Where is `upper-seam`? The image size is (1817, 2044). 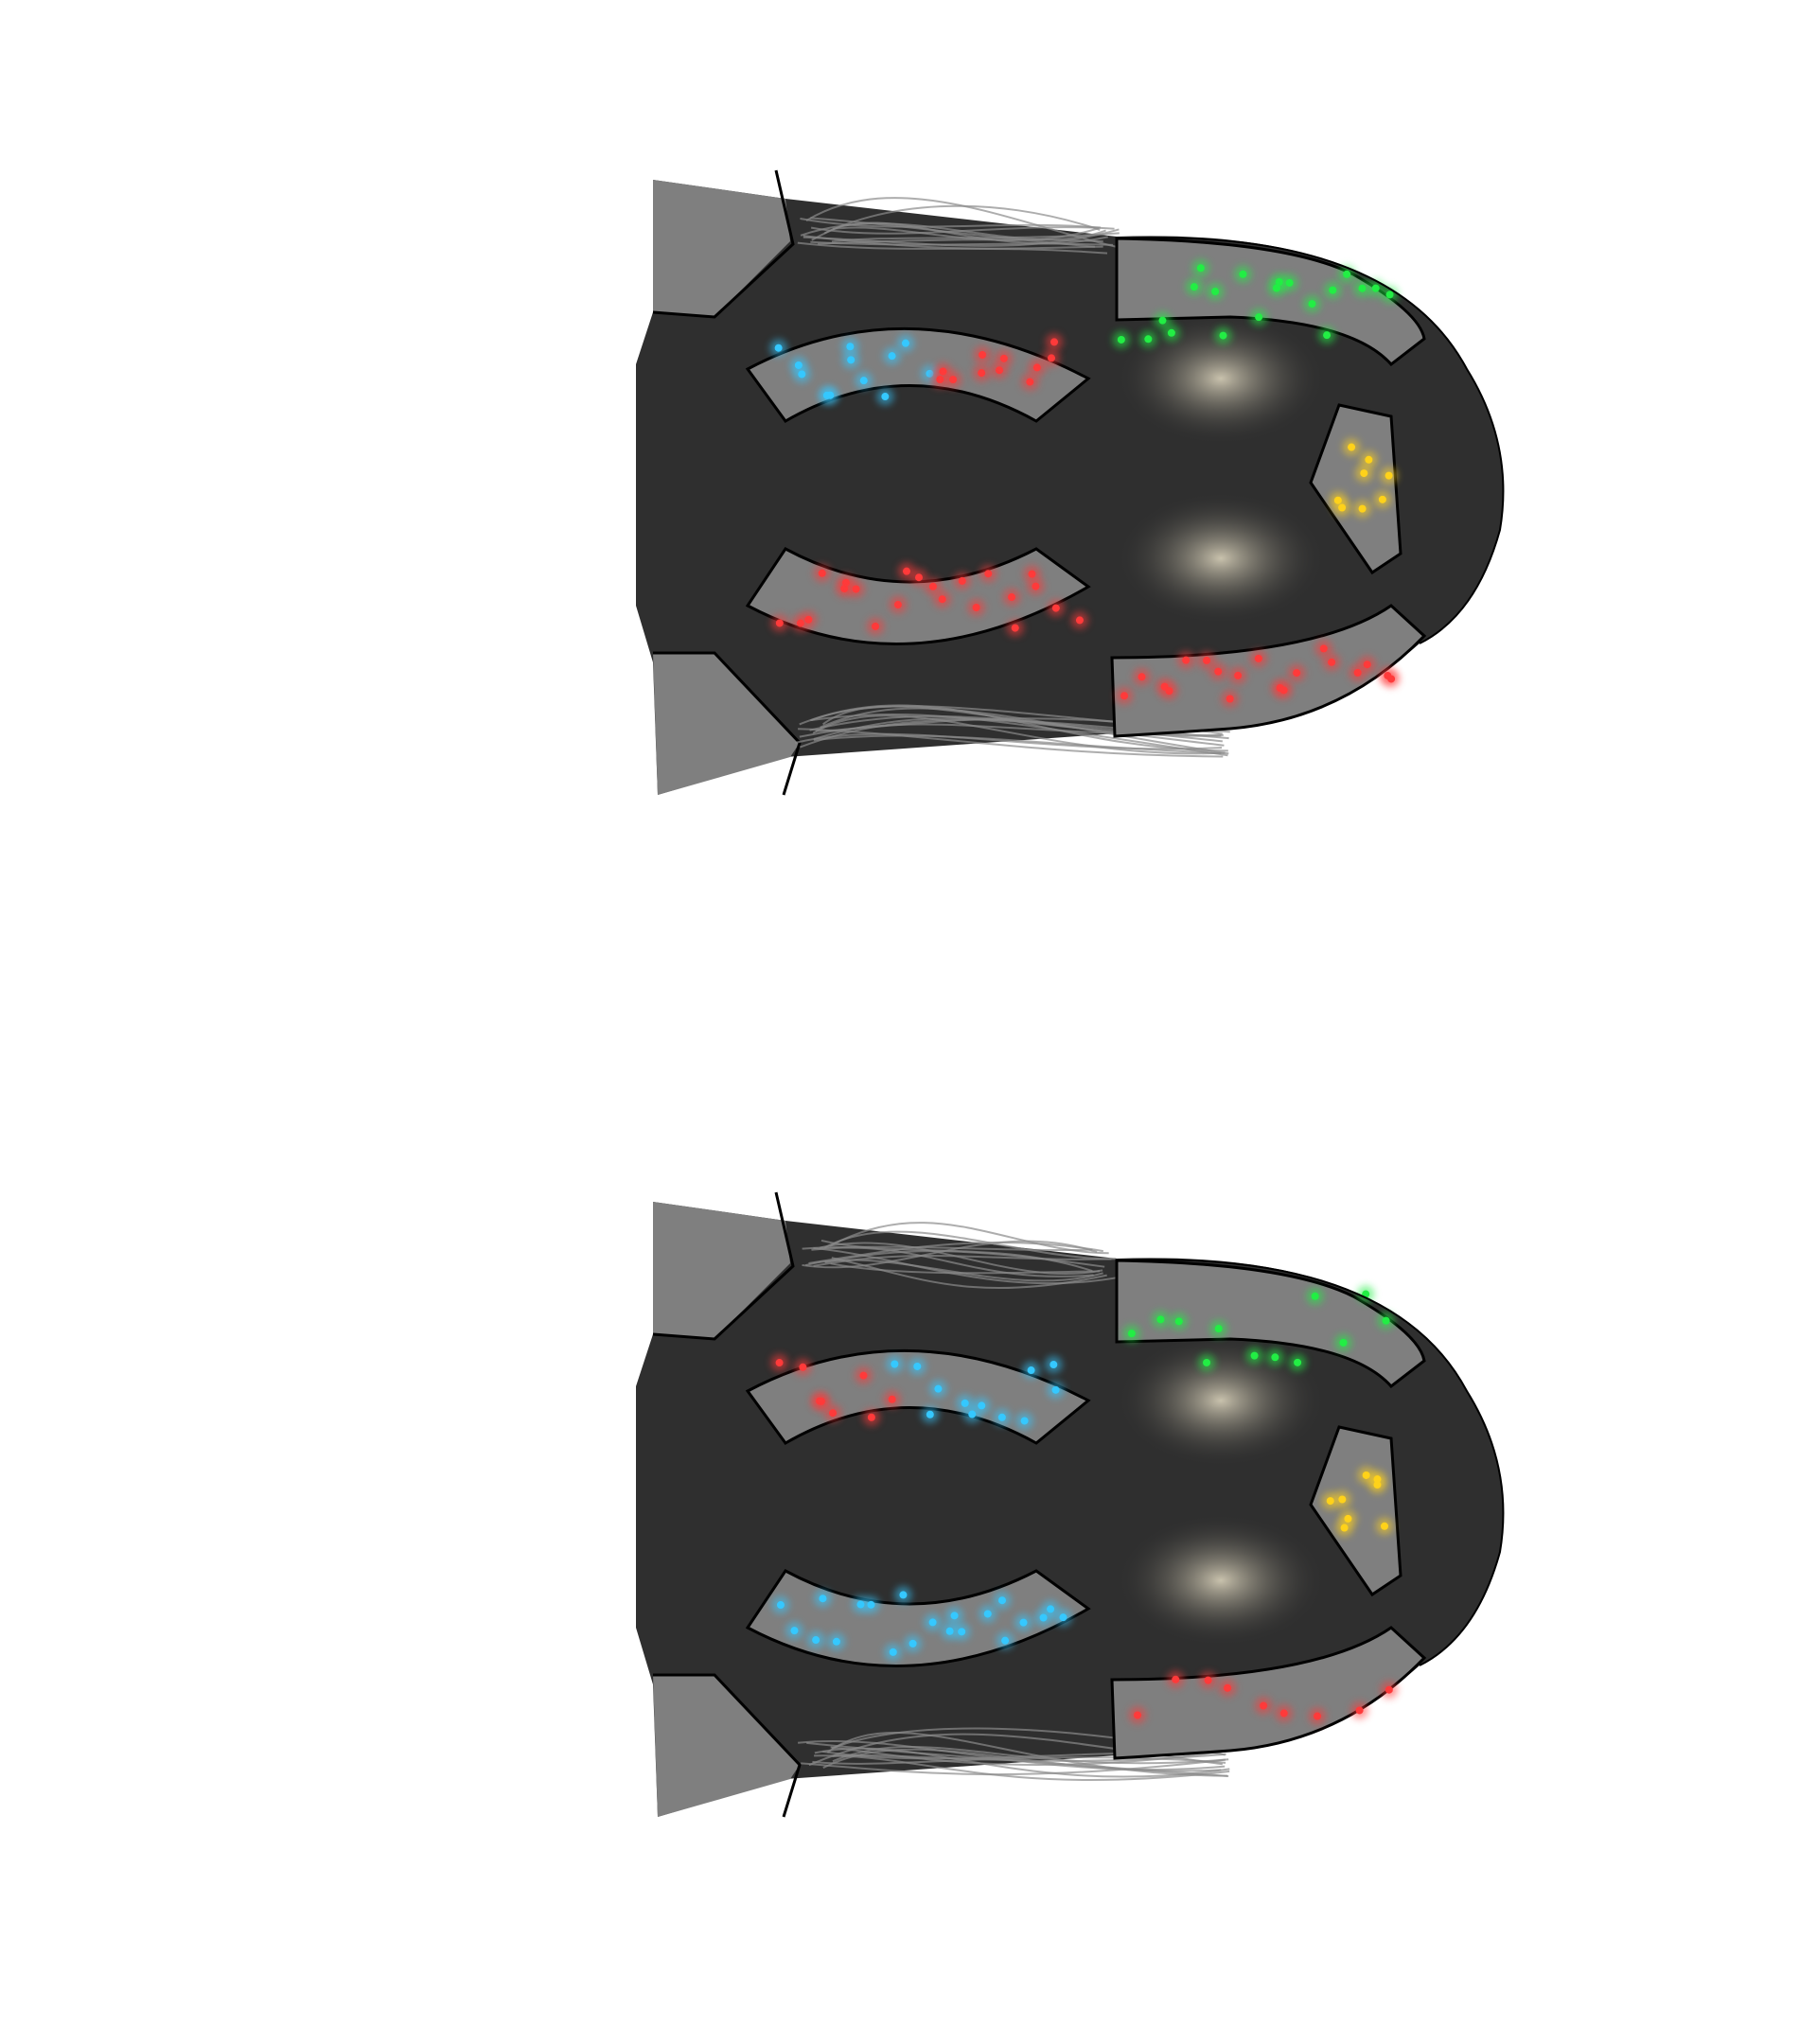 upper-seam is located at coordinates (724, 1266).